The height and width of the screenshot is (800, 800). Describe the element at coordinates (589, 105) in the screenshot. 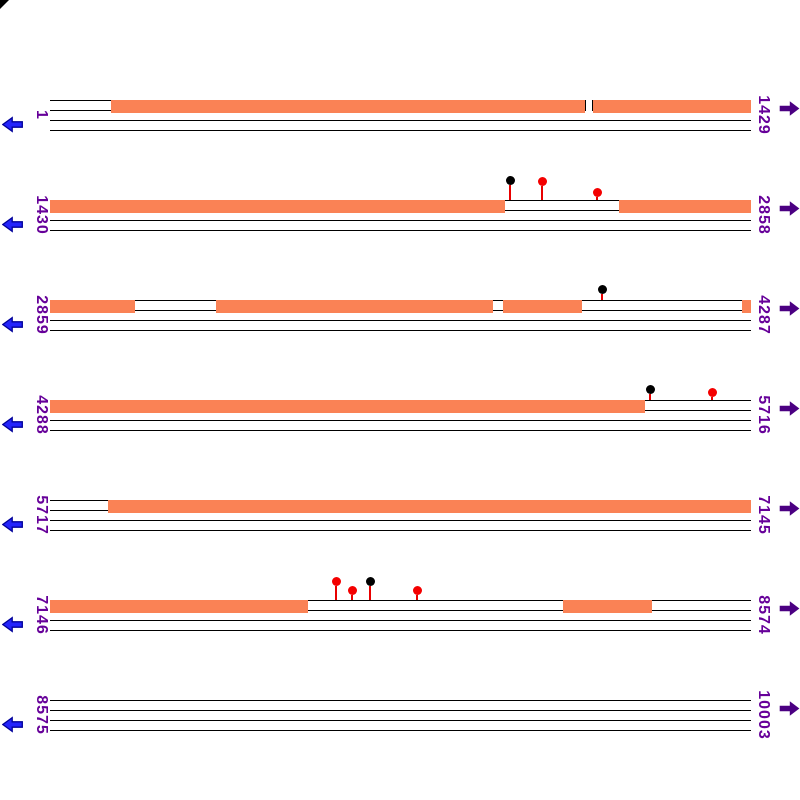

I see `feature-gap-notch` at that location.